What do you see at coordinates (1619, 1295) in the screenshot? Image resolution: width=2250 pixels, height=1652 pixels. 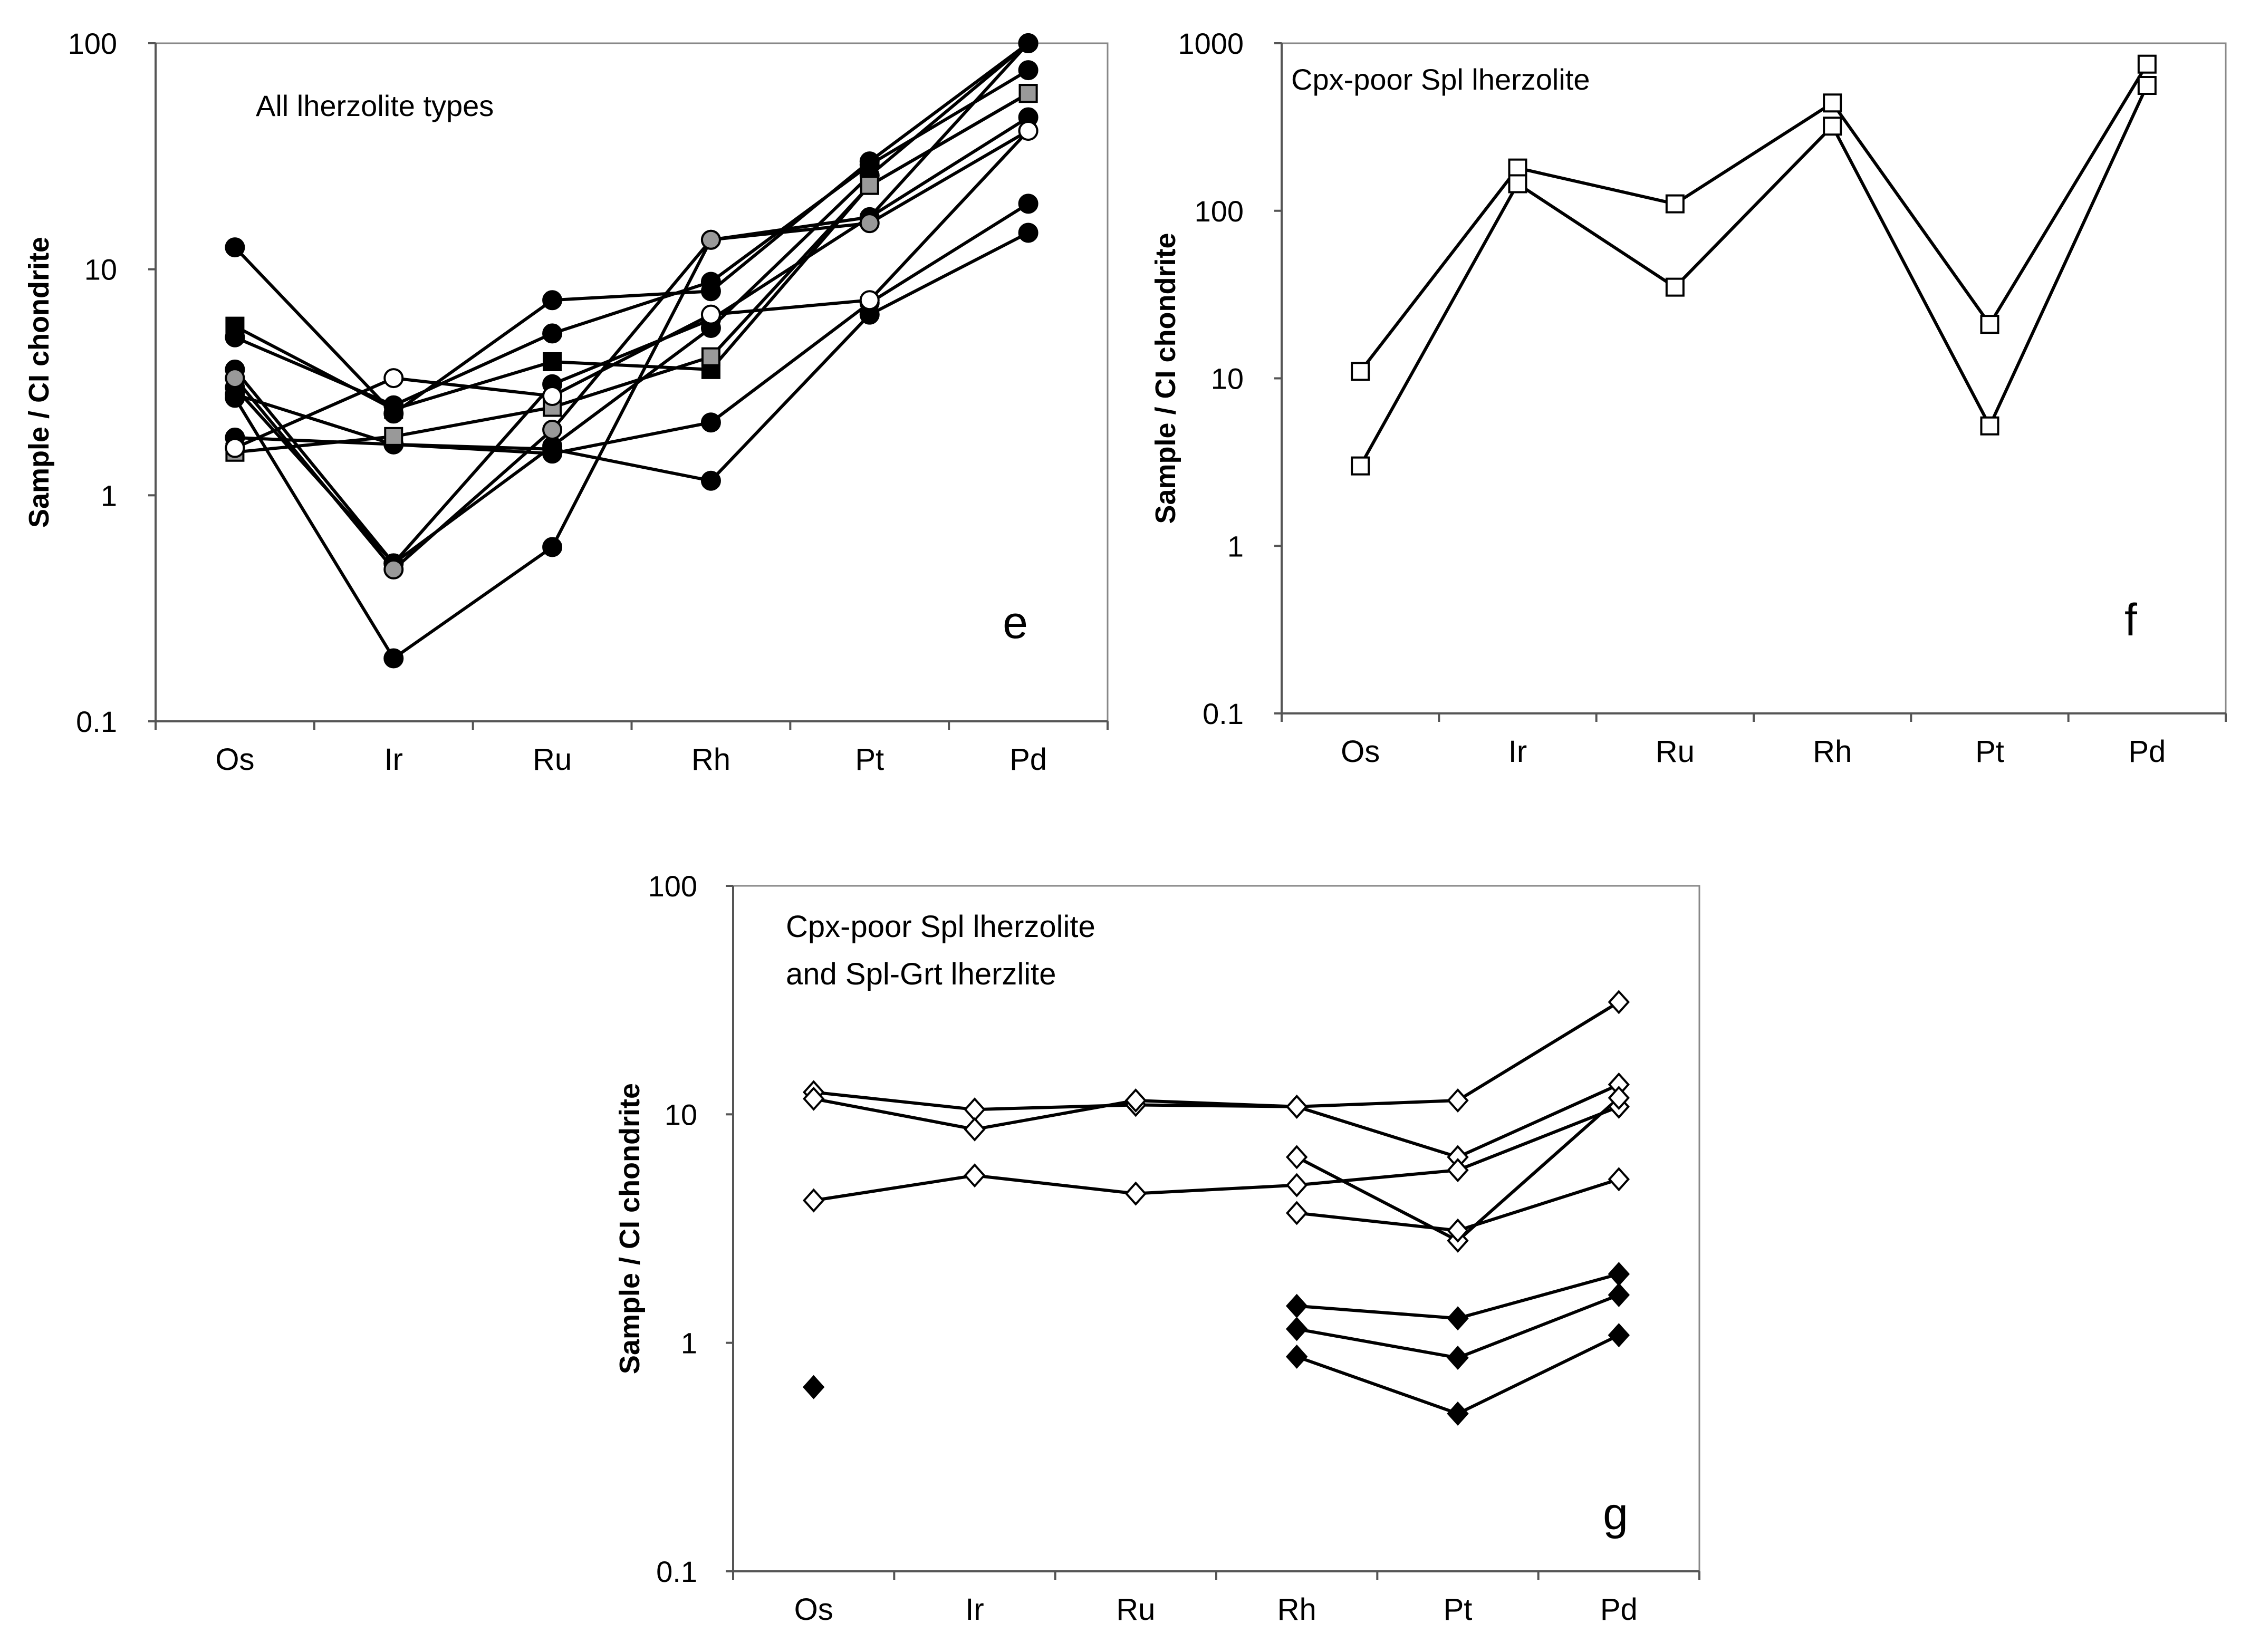 I see `data-point-g7-Pd` at bounding box center [1619, 1295].